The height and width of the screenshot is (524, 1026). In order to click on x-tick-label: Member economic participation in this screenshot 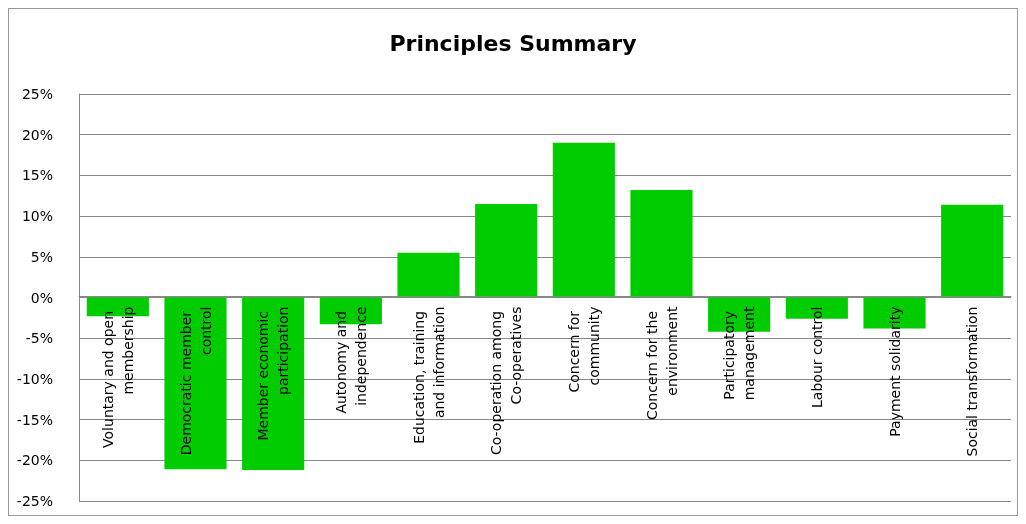, I will do `click(273, 373)`.